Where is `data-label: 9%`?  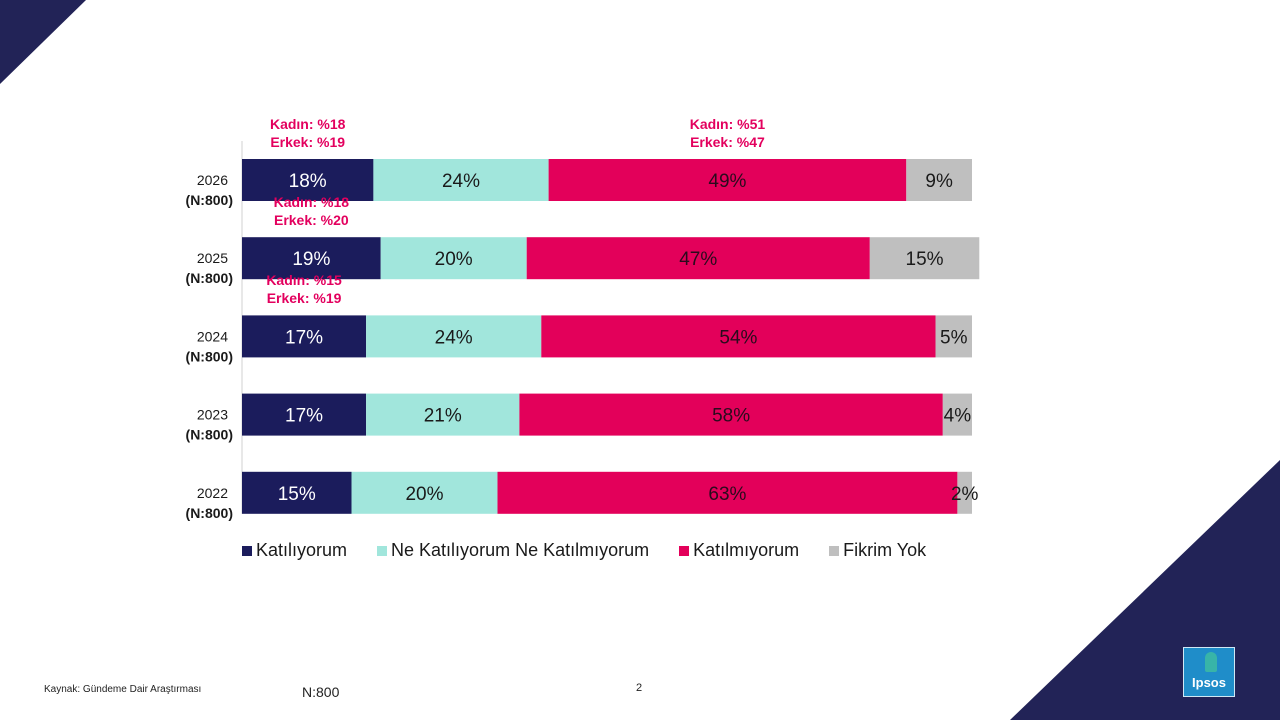
data-label: 9% is located at coordinates (939, 181).